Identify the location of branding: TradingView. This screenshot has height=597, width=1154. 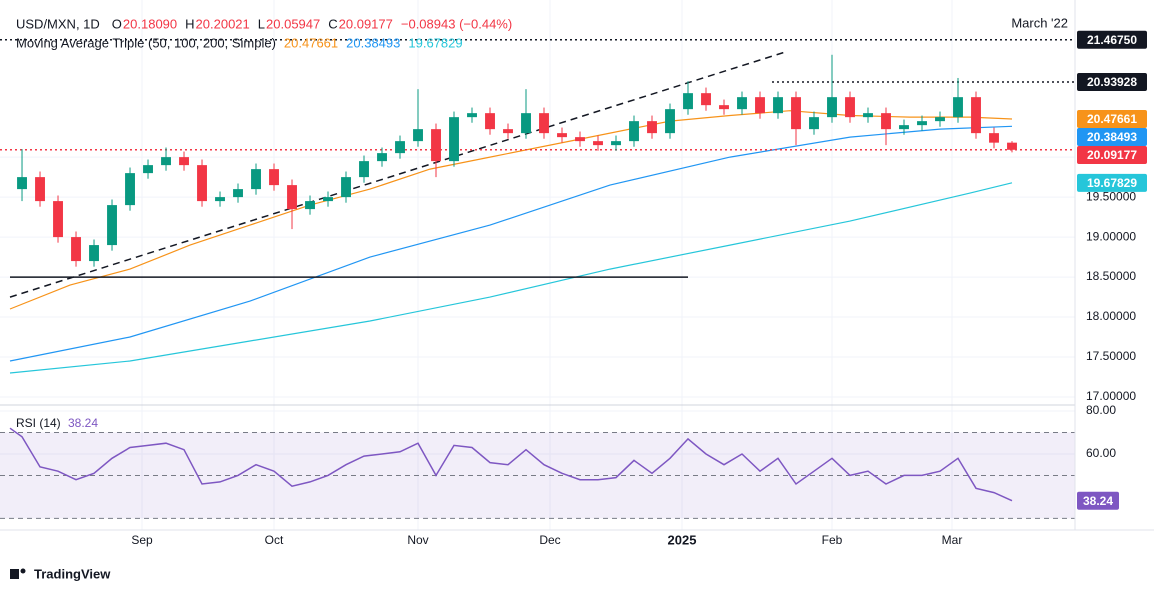
(60, 573).